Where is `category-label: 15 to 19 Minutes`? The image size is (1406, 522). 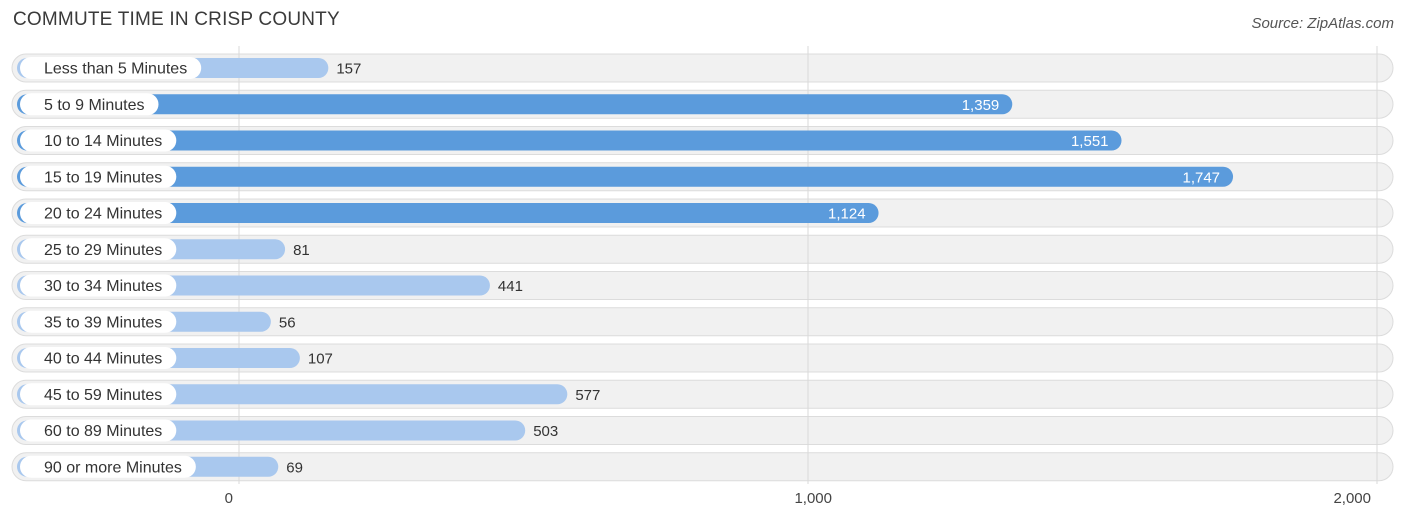
category-label: 15 to 19 Minutes is located at coordinates (103, 177).